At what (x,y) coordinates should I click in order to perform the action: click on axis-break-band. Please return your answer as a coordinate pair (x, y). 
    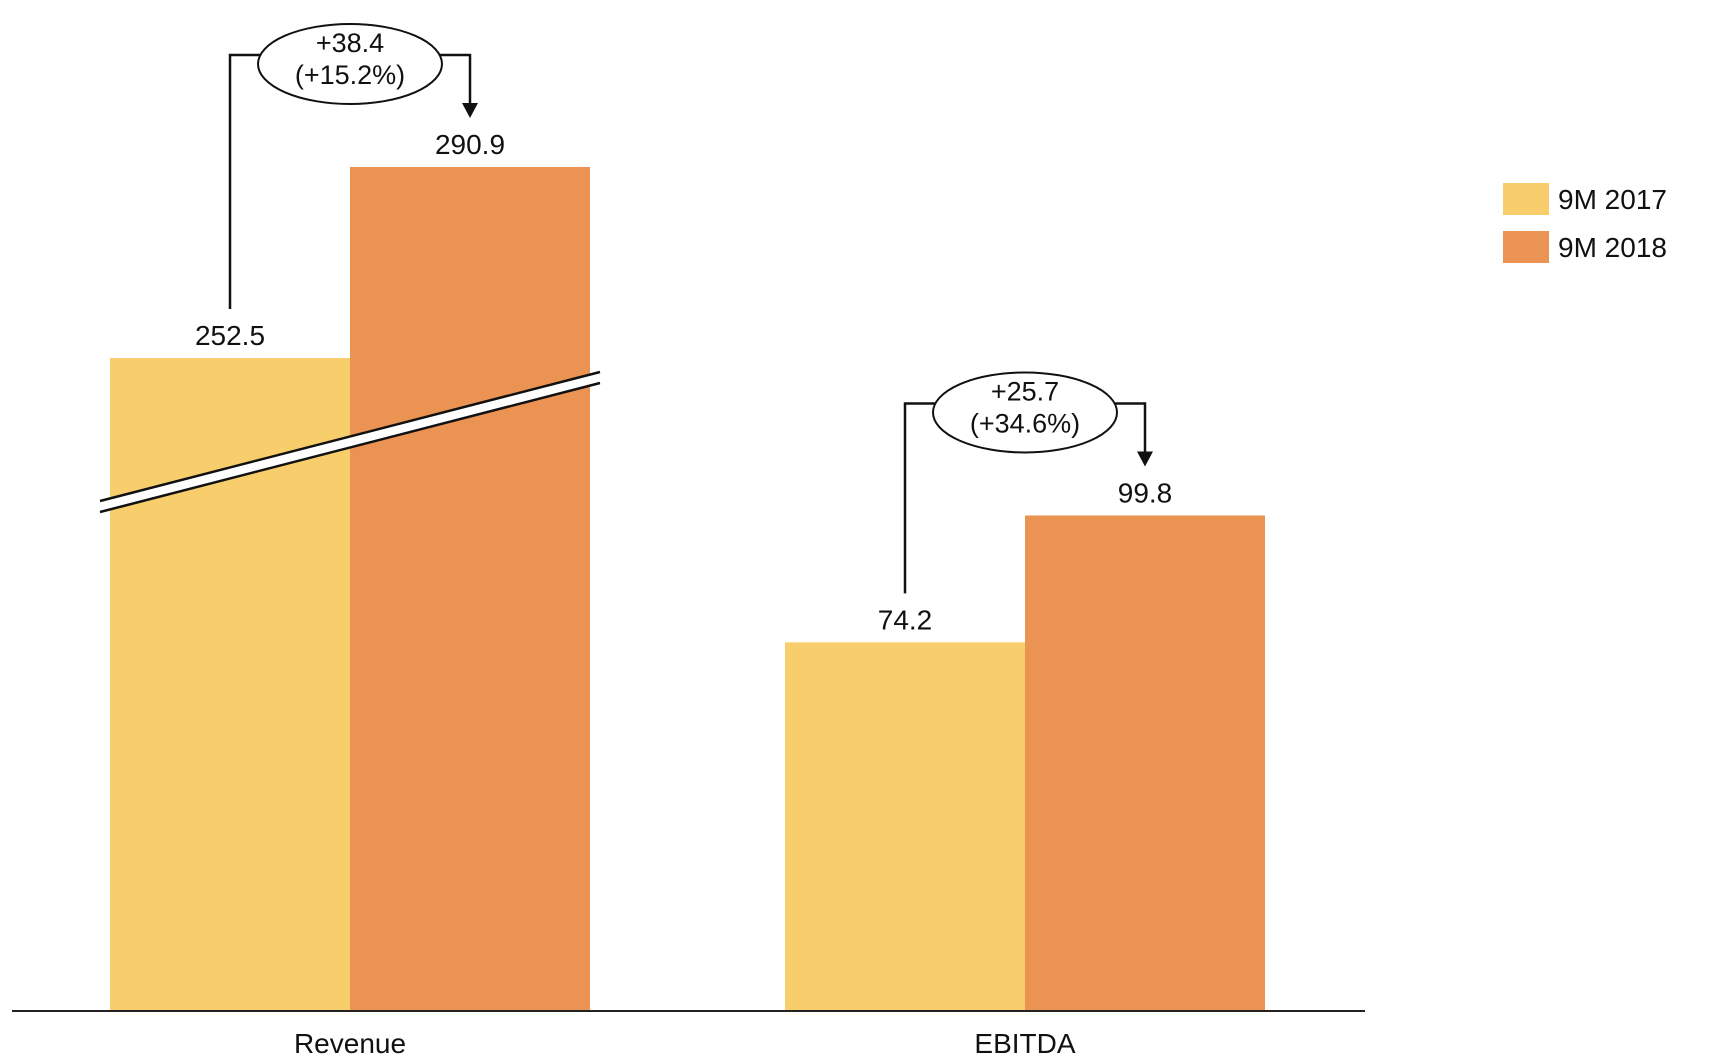
    Looking at the image, I should click on (350, 442).